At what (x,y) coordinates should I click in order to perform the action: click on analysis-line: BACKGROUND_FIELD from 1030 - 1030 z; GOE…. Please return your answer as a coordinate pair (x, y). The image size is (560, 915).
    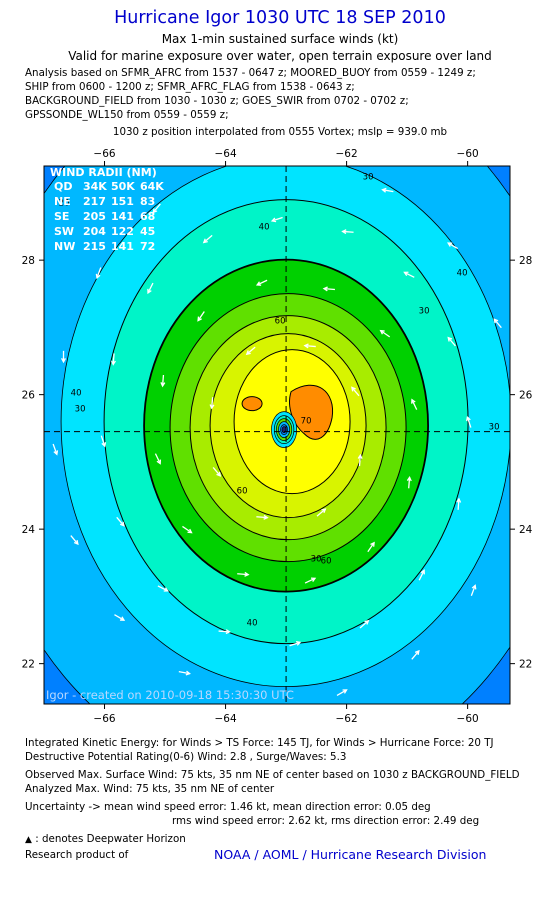
    Looking at the image, I should click on (217, 101).